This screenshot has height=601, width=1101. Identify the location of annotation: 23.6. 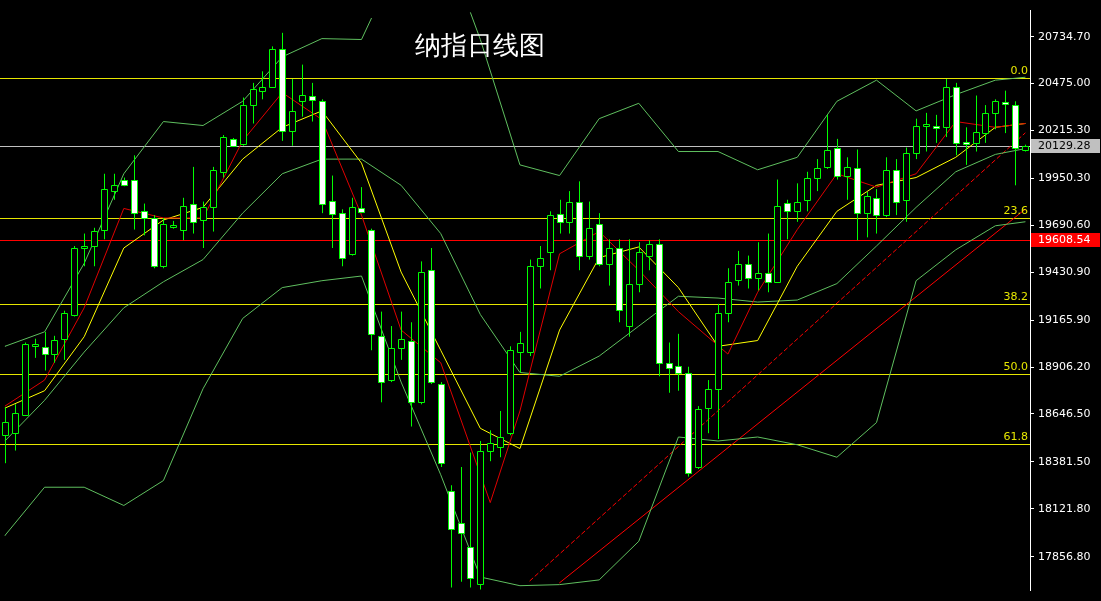
(1015, 211).